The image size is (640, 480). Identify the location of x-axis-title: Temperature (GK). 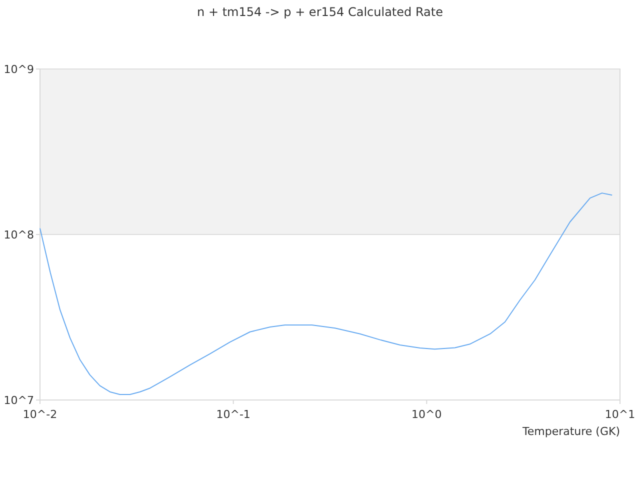
(571, 431).